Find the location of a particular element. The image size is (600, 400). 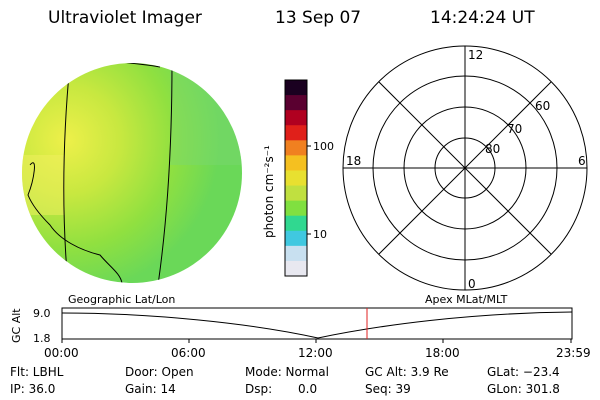

altitude-curve is located at coordinates (317, 325).